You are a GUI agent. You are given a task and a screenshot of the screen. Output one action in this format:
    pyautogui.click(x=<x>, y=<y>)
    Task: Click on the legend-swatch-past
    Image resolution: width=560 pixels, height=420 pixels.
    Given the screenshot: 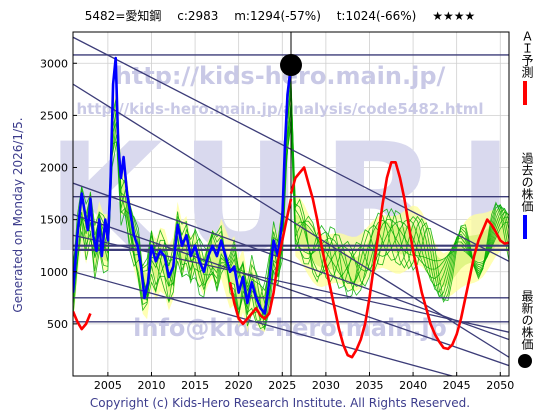 What is the action you would take?
    pyautogui.click(x=525, y=227)
    